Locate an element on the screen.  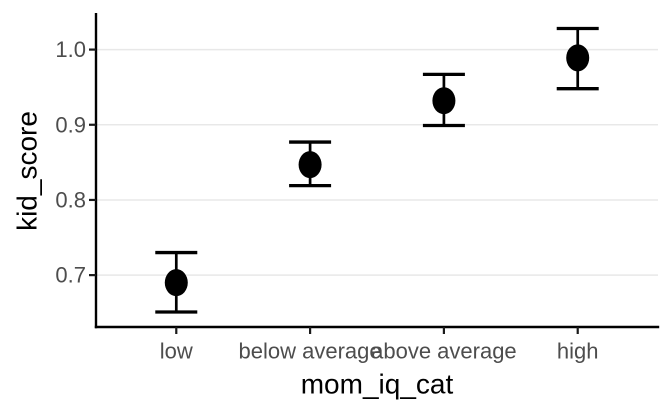
x-tick-label: above average is located at coordinates (444, 351).